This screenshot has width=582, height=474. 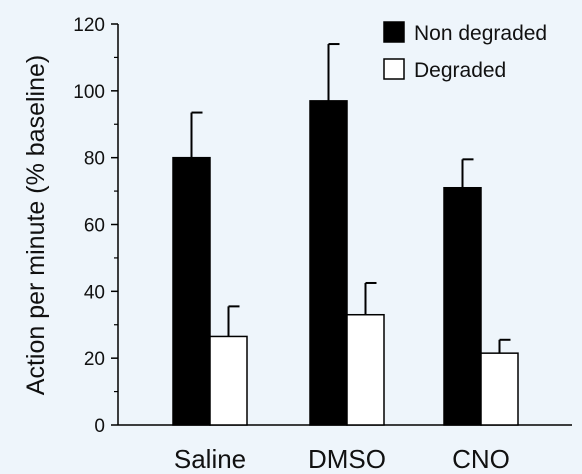 I want to click on x-axis-labels: Saline DMSO CNO, so click(x=342, y=459).